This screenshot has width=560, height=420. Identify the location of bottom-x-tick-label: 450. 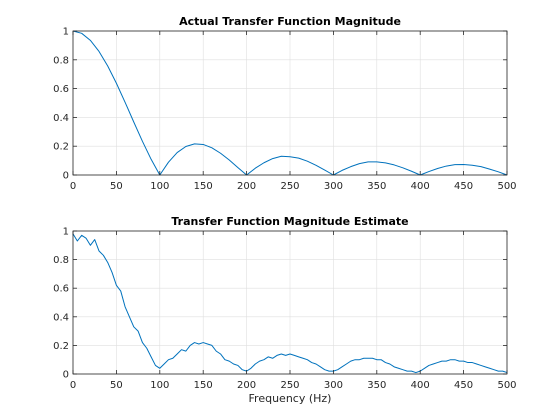
(463, 385).